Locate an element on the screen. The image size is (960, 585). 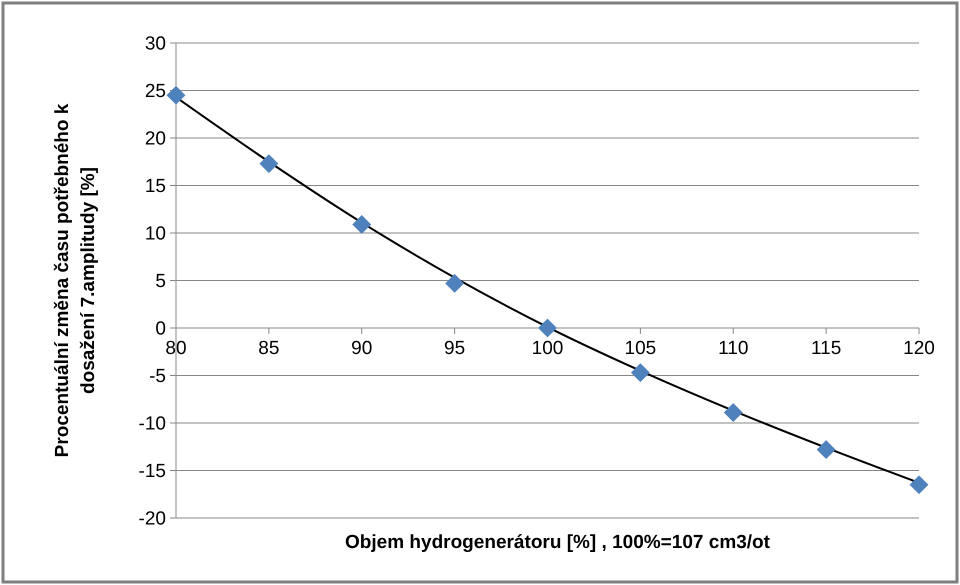
y-tick-label: 5 is located at coordinates (160, 281).